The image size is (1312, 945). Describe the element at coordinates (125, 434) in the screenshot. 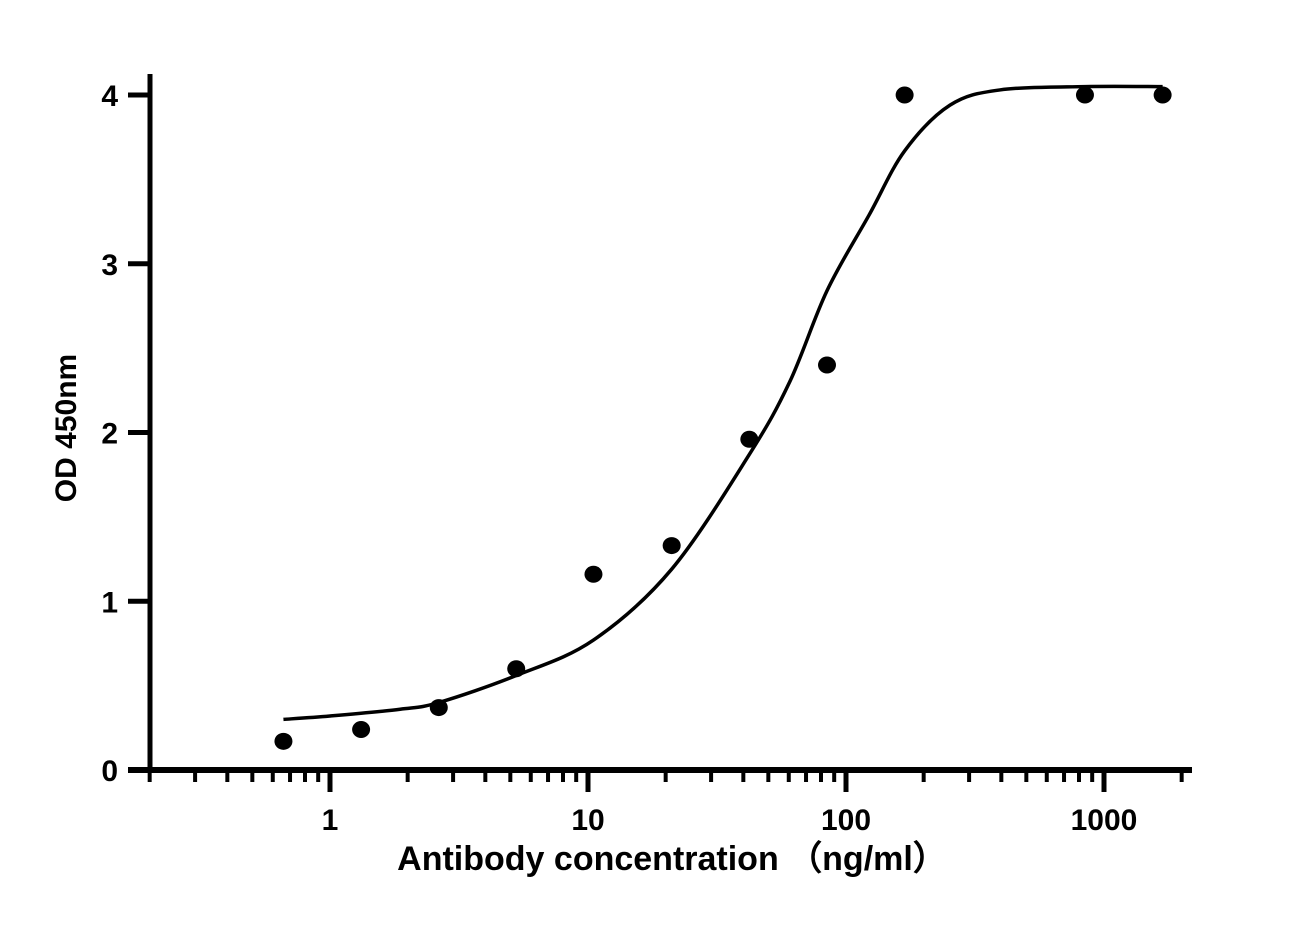

I see `y-ticks: 0 1 2 3 4` at that location.